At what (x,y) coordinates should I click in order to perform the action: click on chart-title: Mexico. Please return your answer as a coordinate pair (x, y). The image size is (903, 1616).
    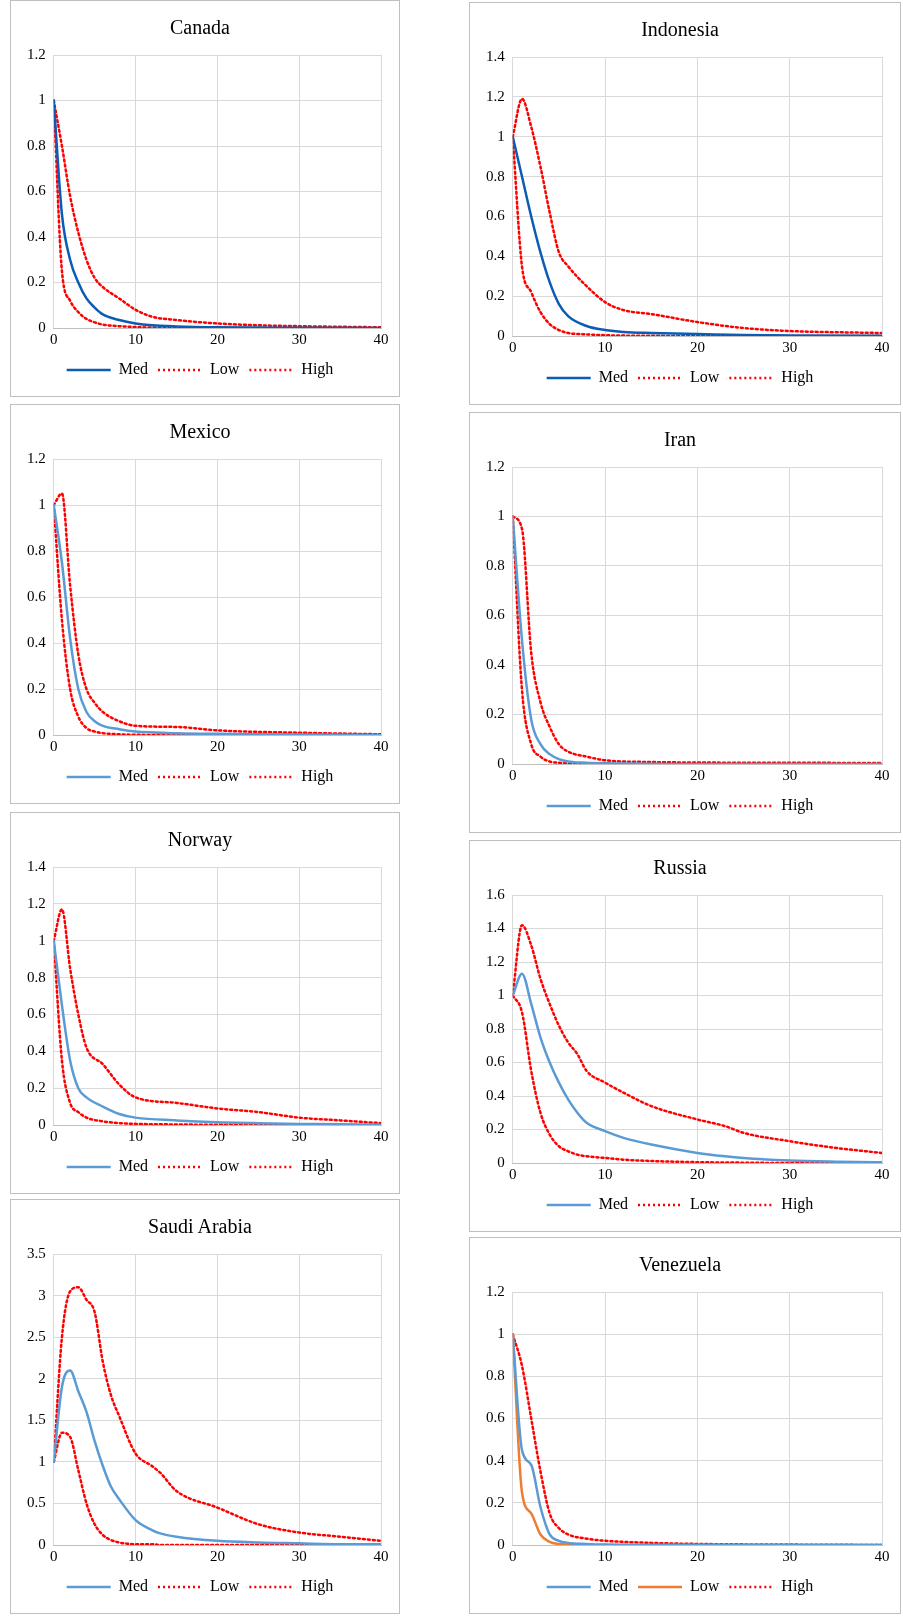
    Looking at the image, I should click on (200, 431).